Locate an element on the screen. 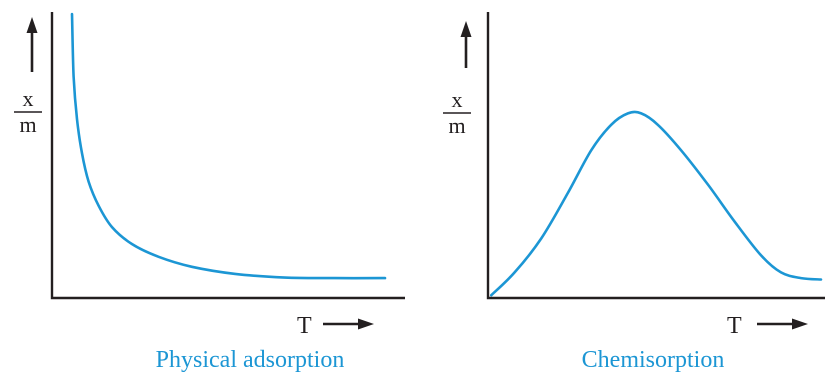 This screenshot has height=375, width=825. panel-caption: Chemisorption is located at coordinates (653, 360).